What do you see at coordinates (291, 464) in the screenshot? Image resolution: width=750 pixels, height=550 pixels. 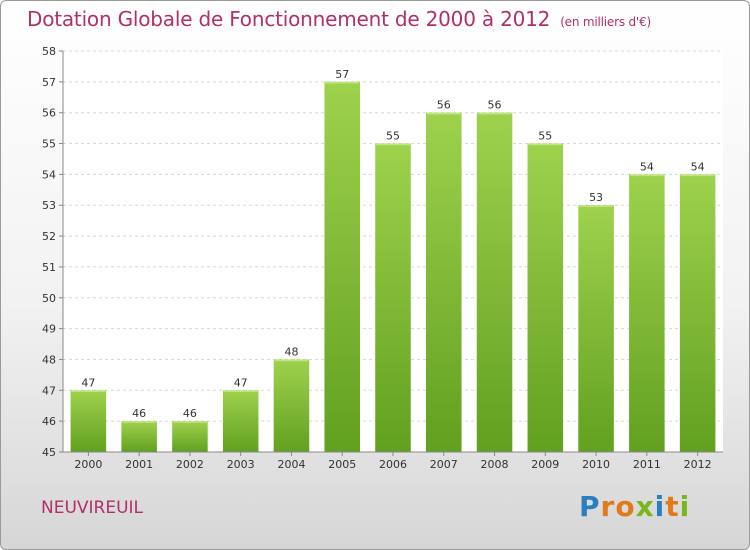 I see `x-tick-label: 2004` at bounding box center [291, 464].